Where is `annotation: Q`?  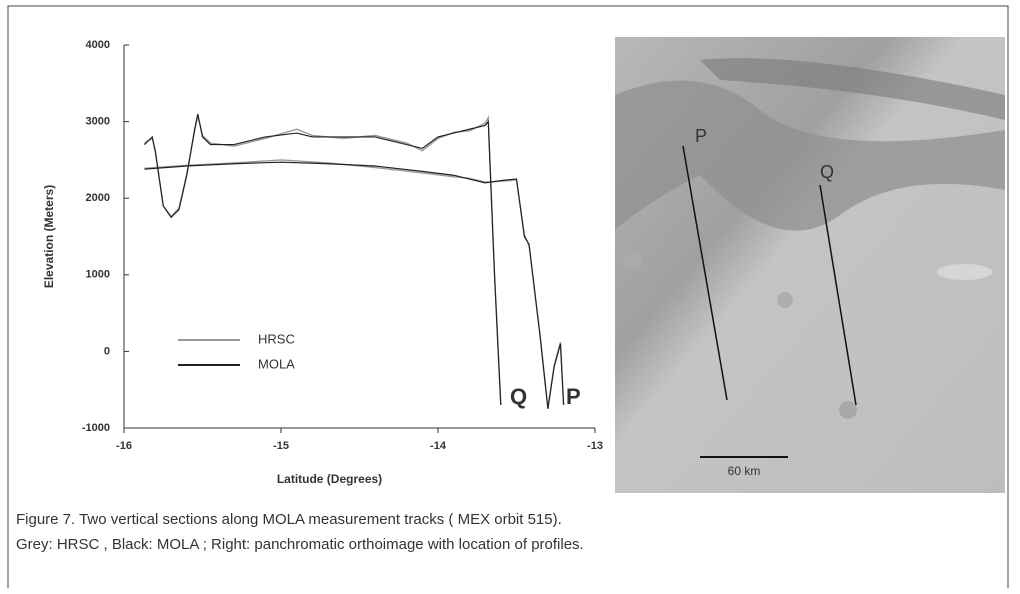 annotation: Q is located at coordinates (518, 396).